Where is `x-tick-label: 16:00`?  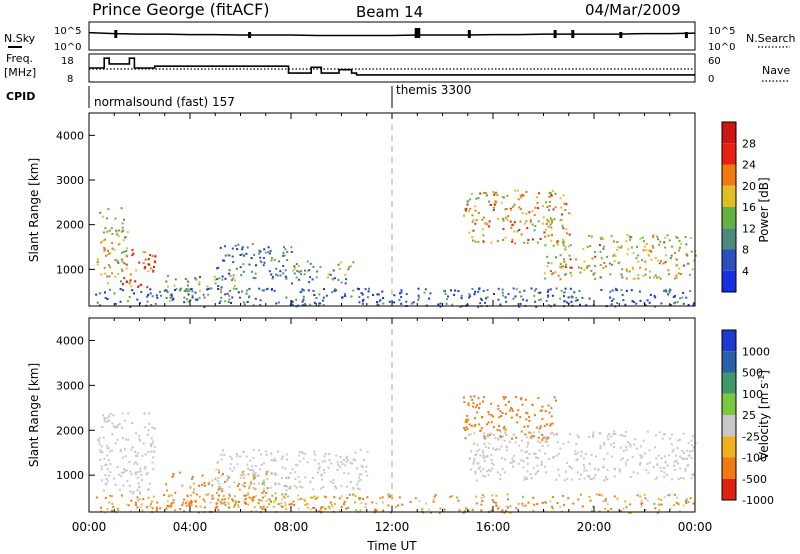 x-tick-label: 16:00 is located at coordinates (493, 527).